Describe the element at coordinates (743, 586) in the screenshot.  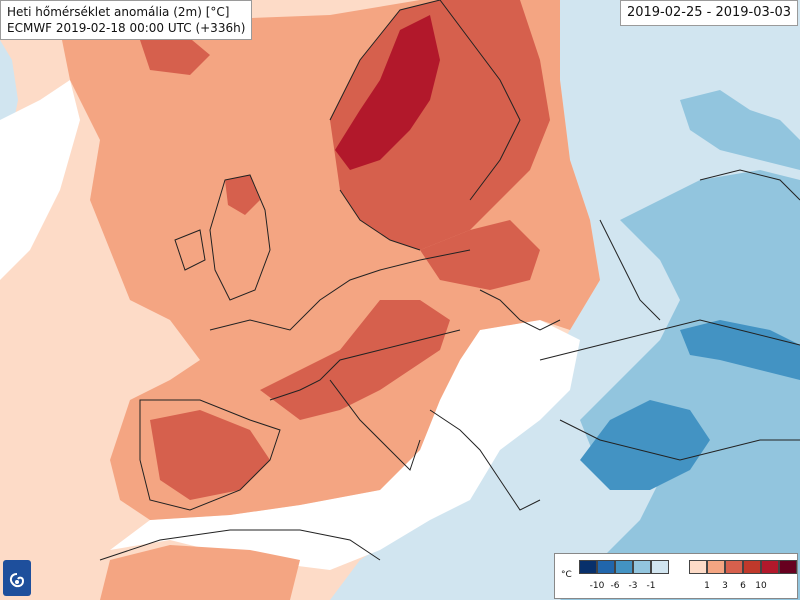
I see `legend-tick-label: 6` at that location.